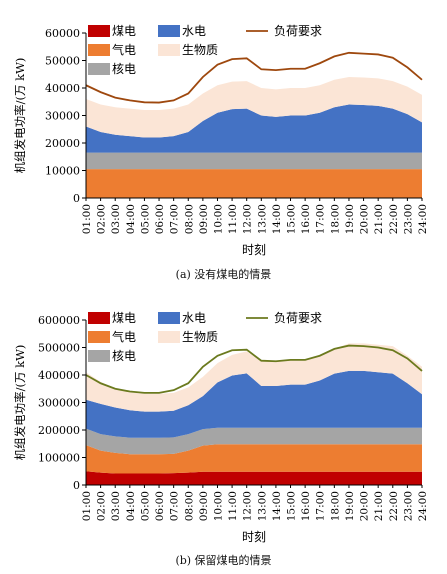 This screenshot has width=447, height=574. What do you see at coordinates (204, 506) in the screenshot?
I see `c1-x-tick-label: 09:00` at bounding box center [204, 506].